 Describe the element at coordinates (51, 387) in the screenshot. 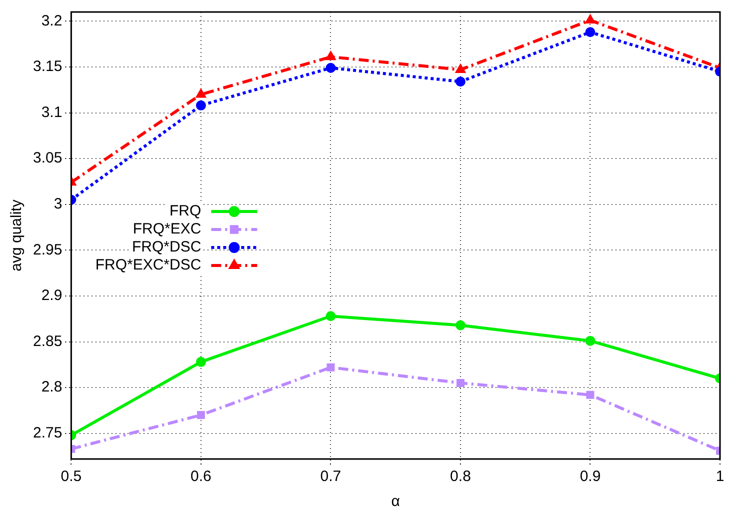

I see `y-tick-label: 2.8` at that location.